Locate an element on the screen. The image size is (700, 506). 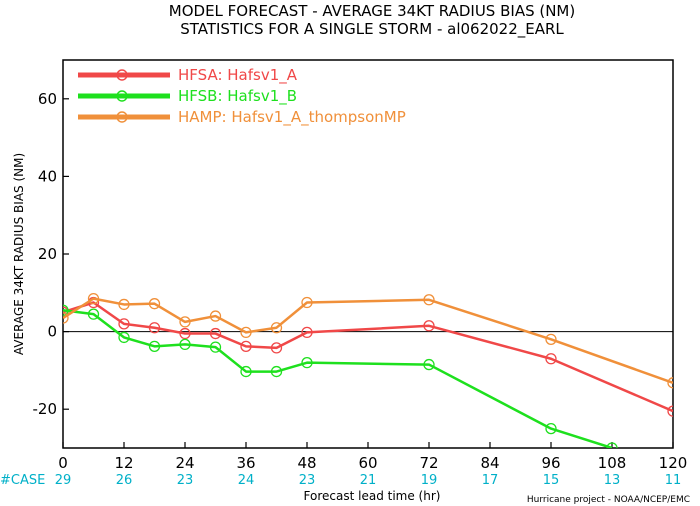
x-tick-label: 108 is located at coordinates (612, 463).